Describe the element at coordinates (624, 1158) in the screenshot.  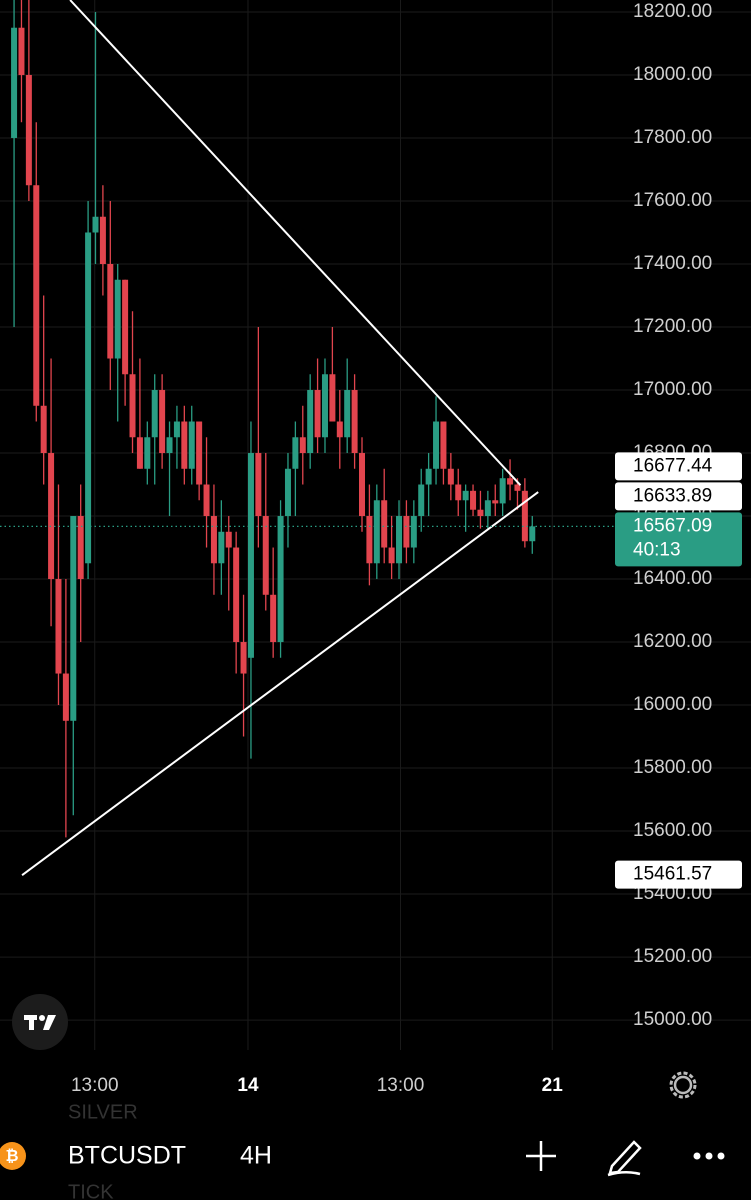
I see `draw-button` at that location.